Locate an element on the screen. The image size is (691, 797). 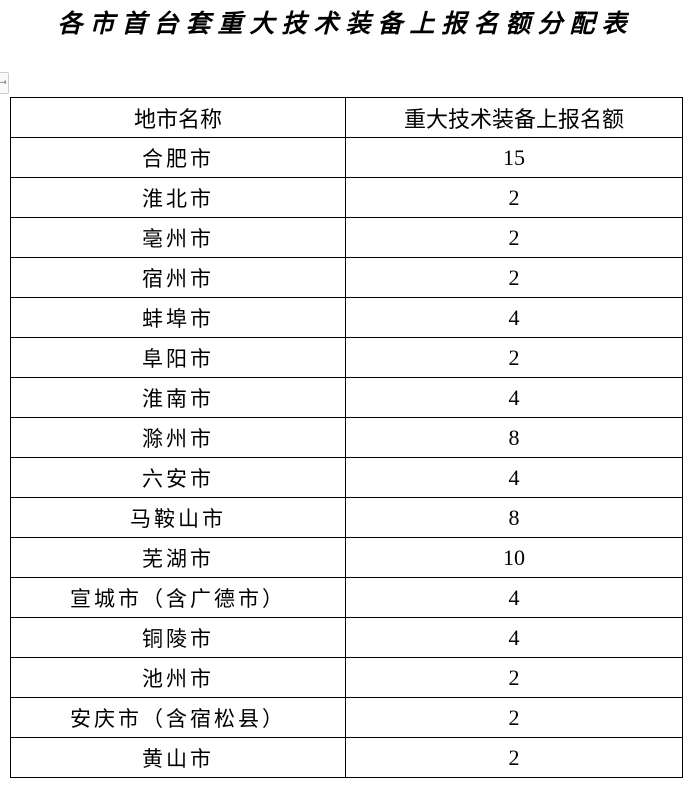
city-cell: 合肥市 is located at coordinates (178, 157).